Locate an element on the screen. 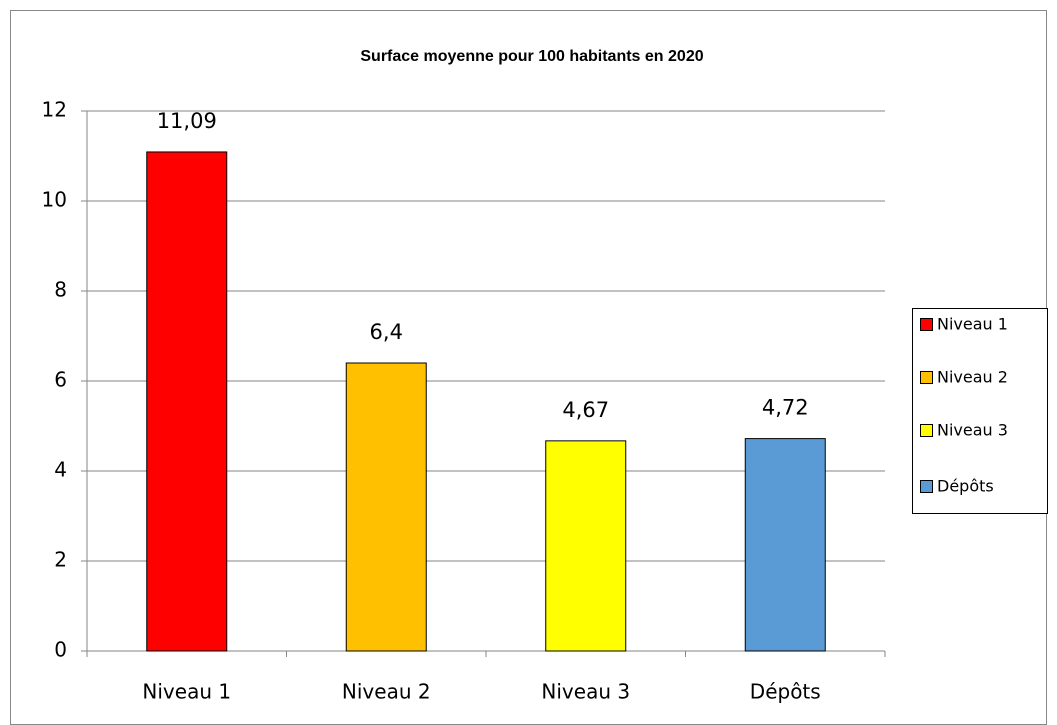 The height and width of the screenshot is (725, 1057). x-tick-label: Niveau 2 is located at coordinates (386, 692).